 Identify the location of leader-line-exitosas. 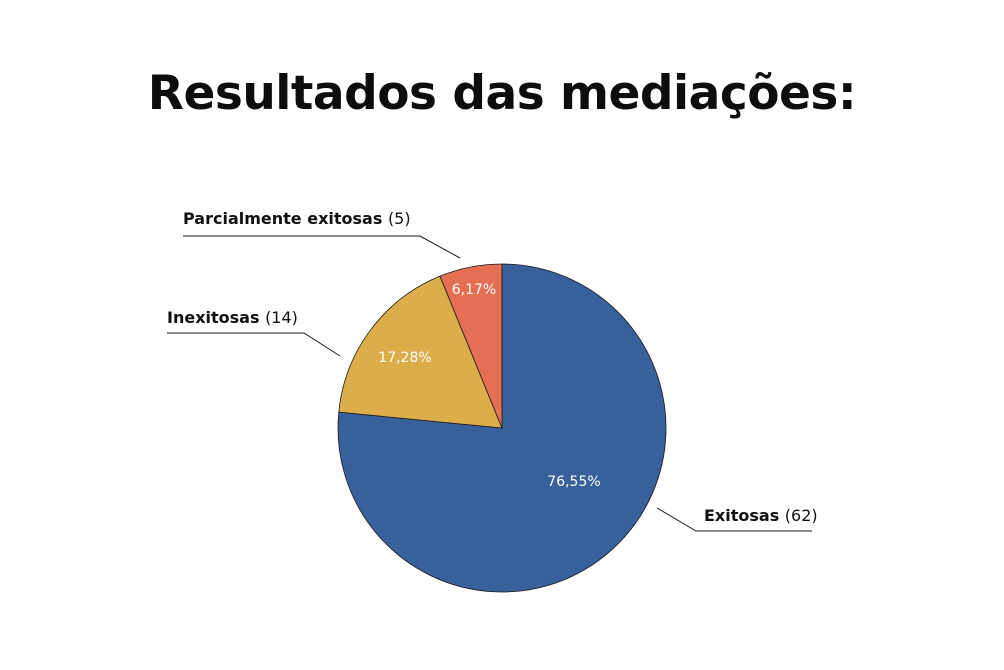
(734, 519).